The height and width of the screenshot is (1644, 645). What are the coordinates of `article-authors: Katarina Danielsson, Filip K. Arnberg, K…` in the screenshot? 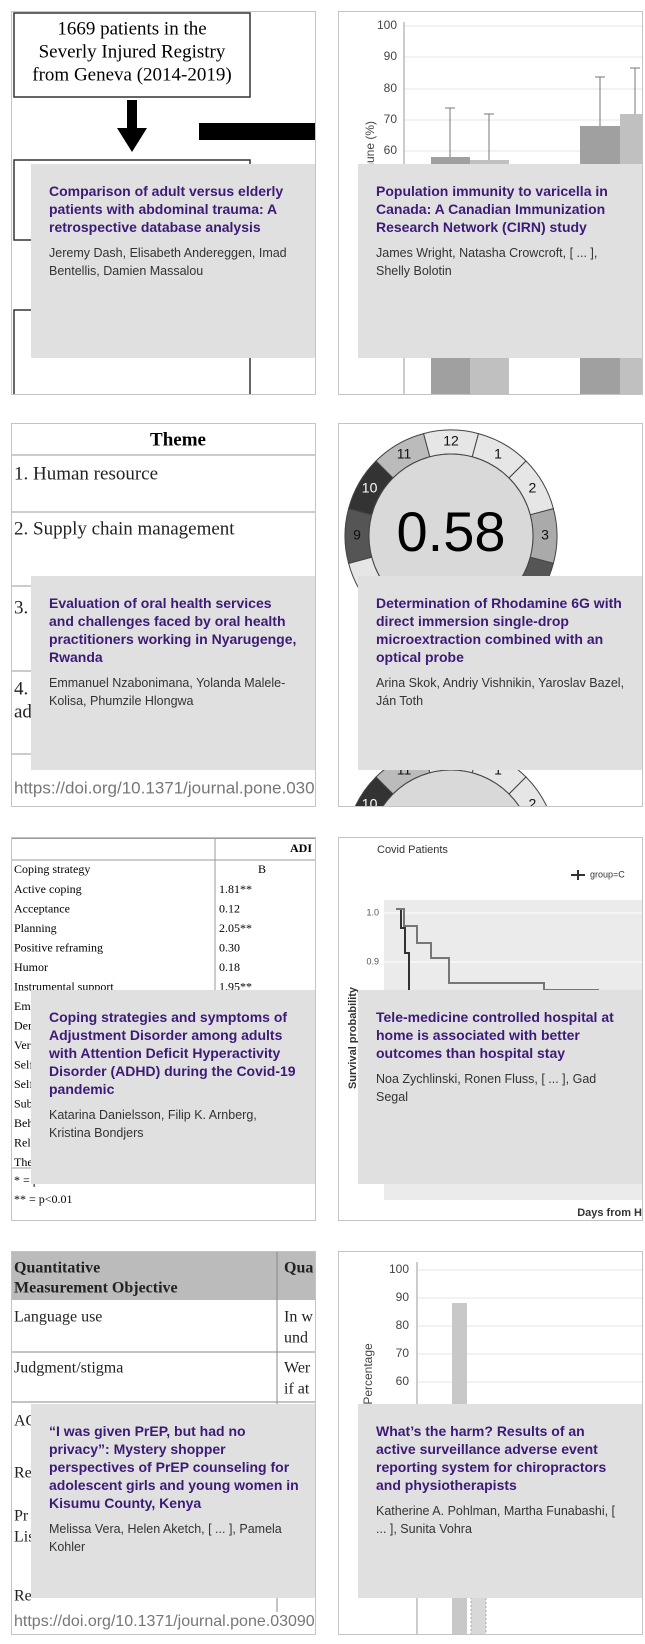 It's located at (153, 1124).